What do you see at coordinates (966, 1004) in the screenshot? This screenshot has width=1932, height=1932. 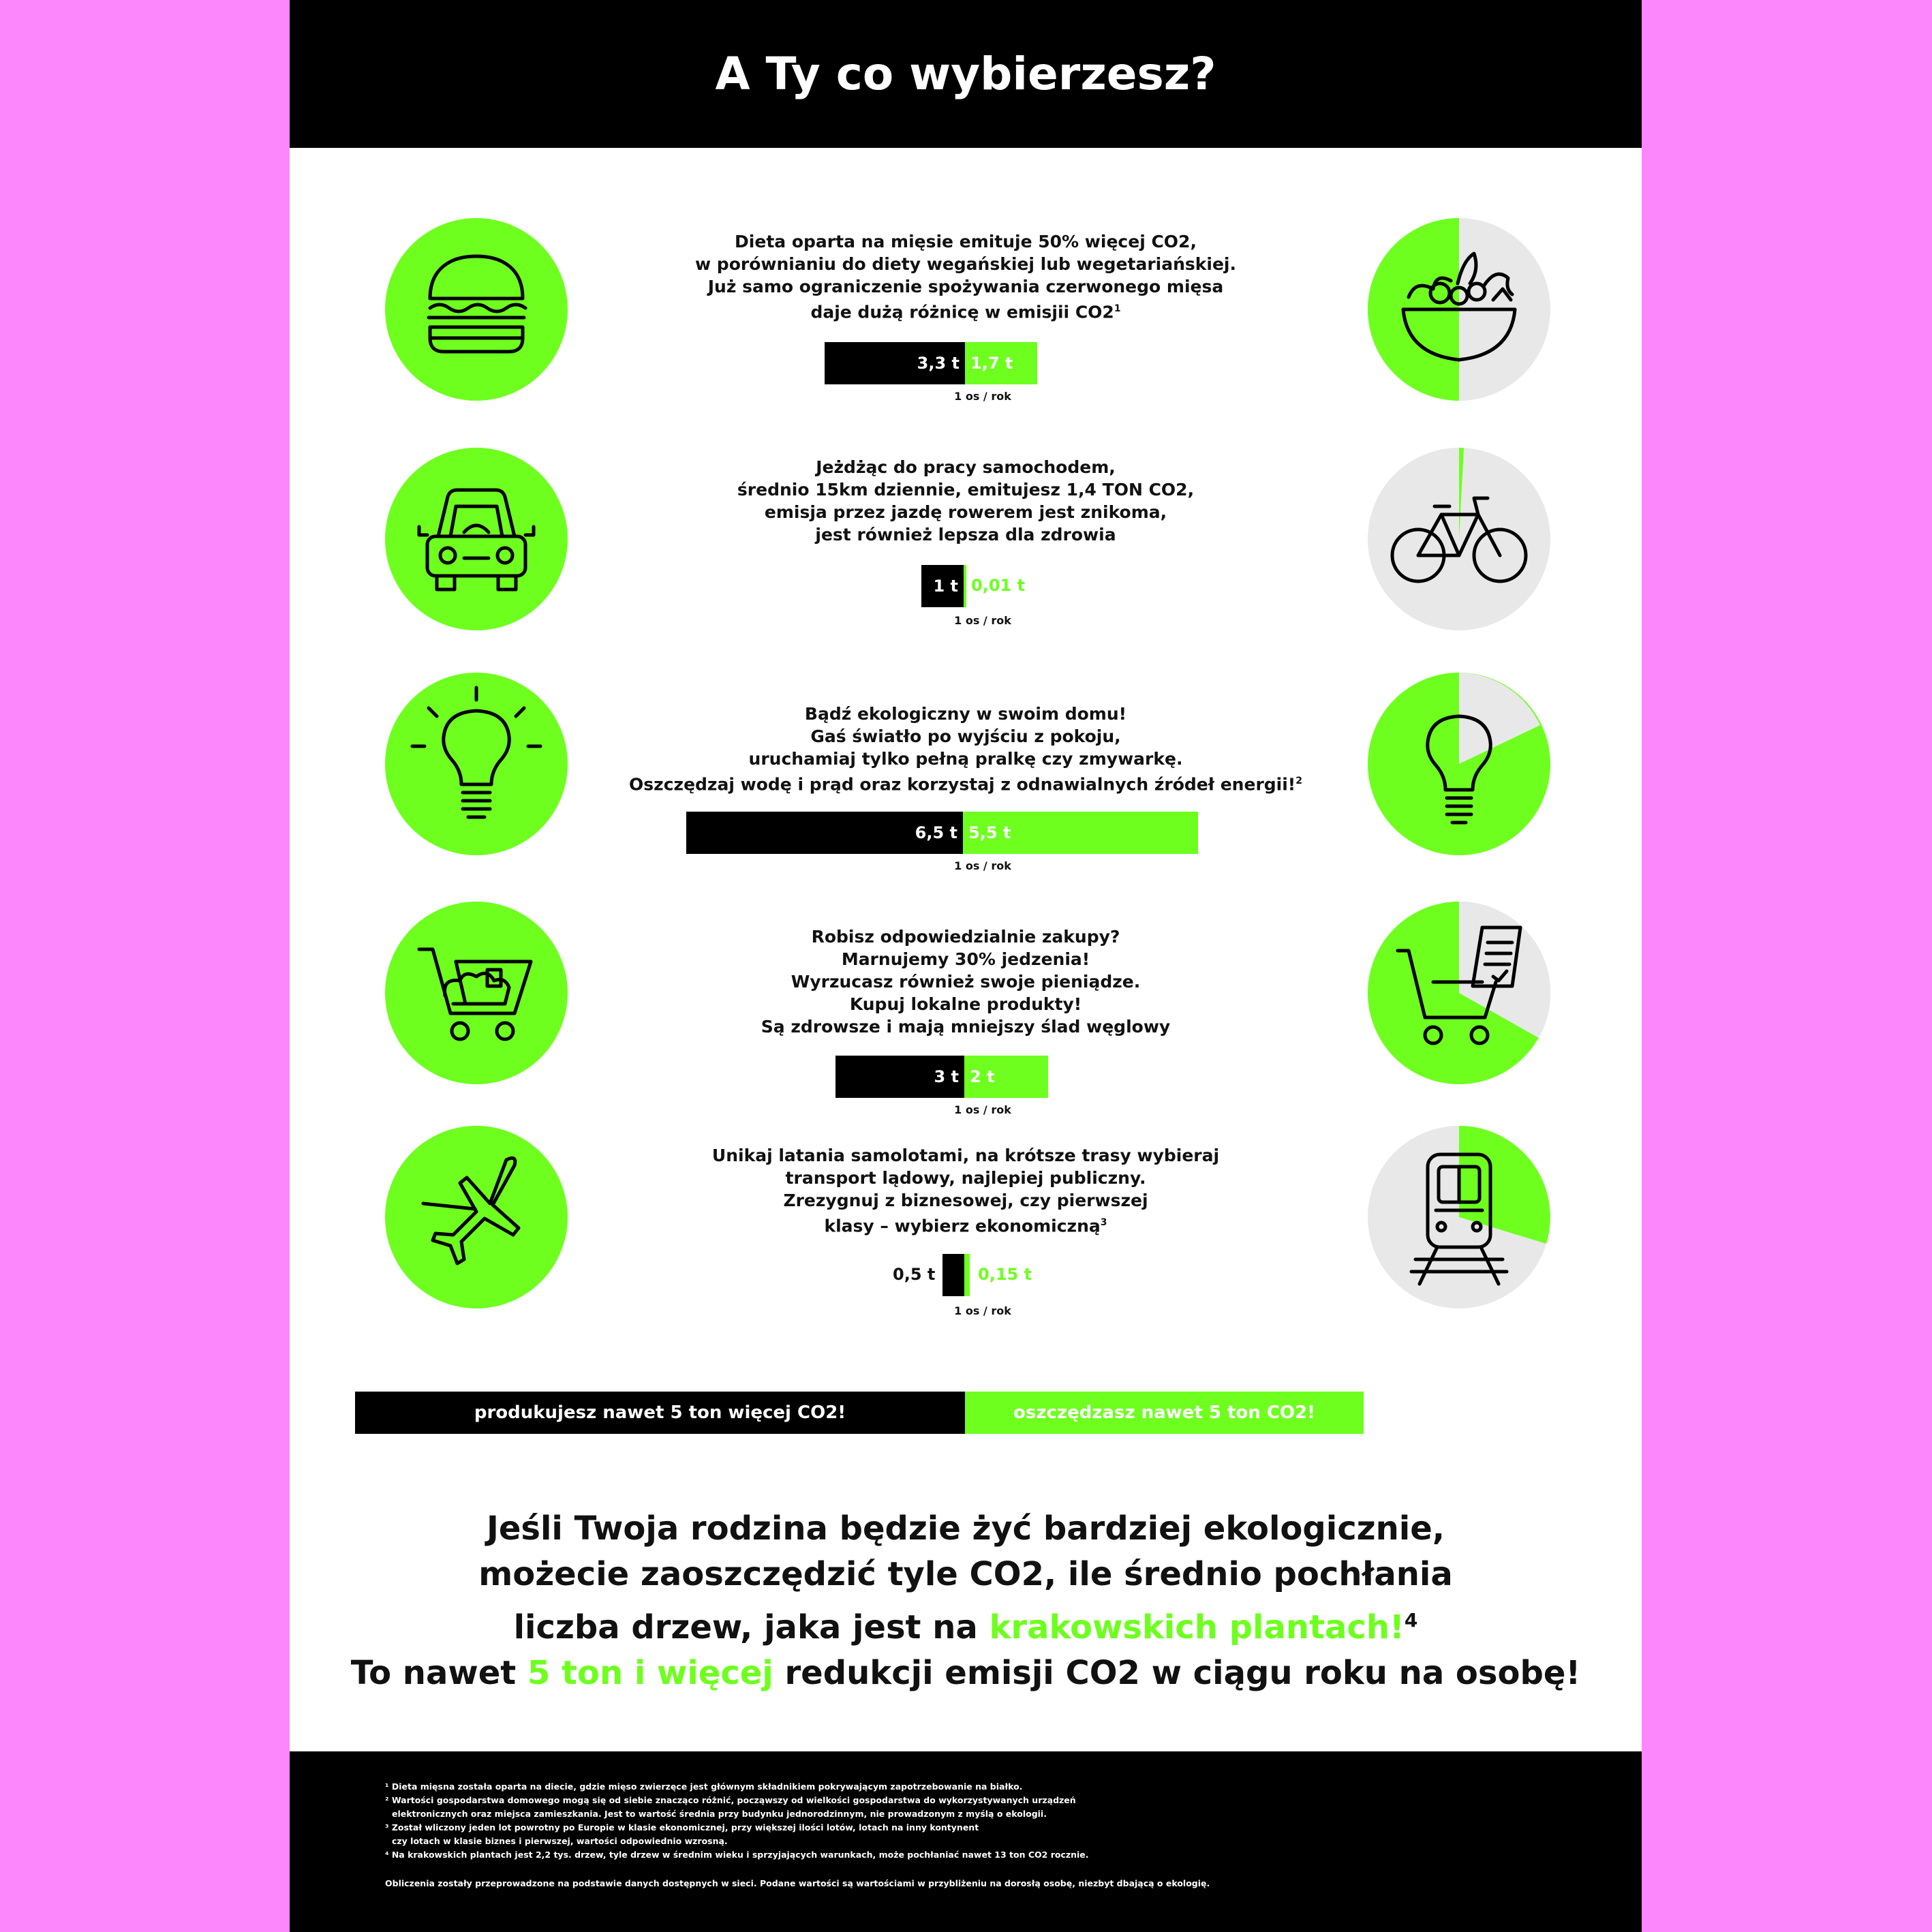 I see `text-line: Kupuj lokalne produkty!` at bounding box center [966, 1004].